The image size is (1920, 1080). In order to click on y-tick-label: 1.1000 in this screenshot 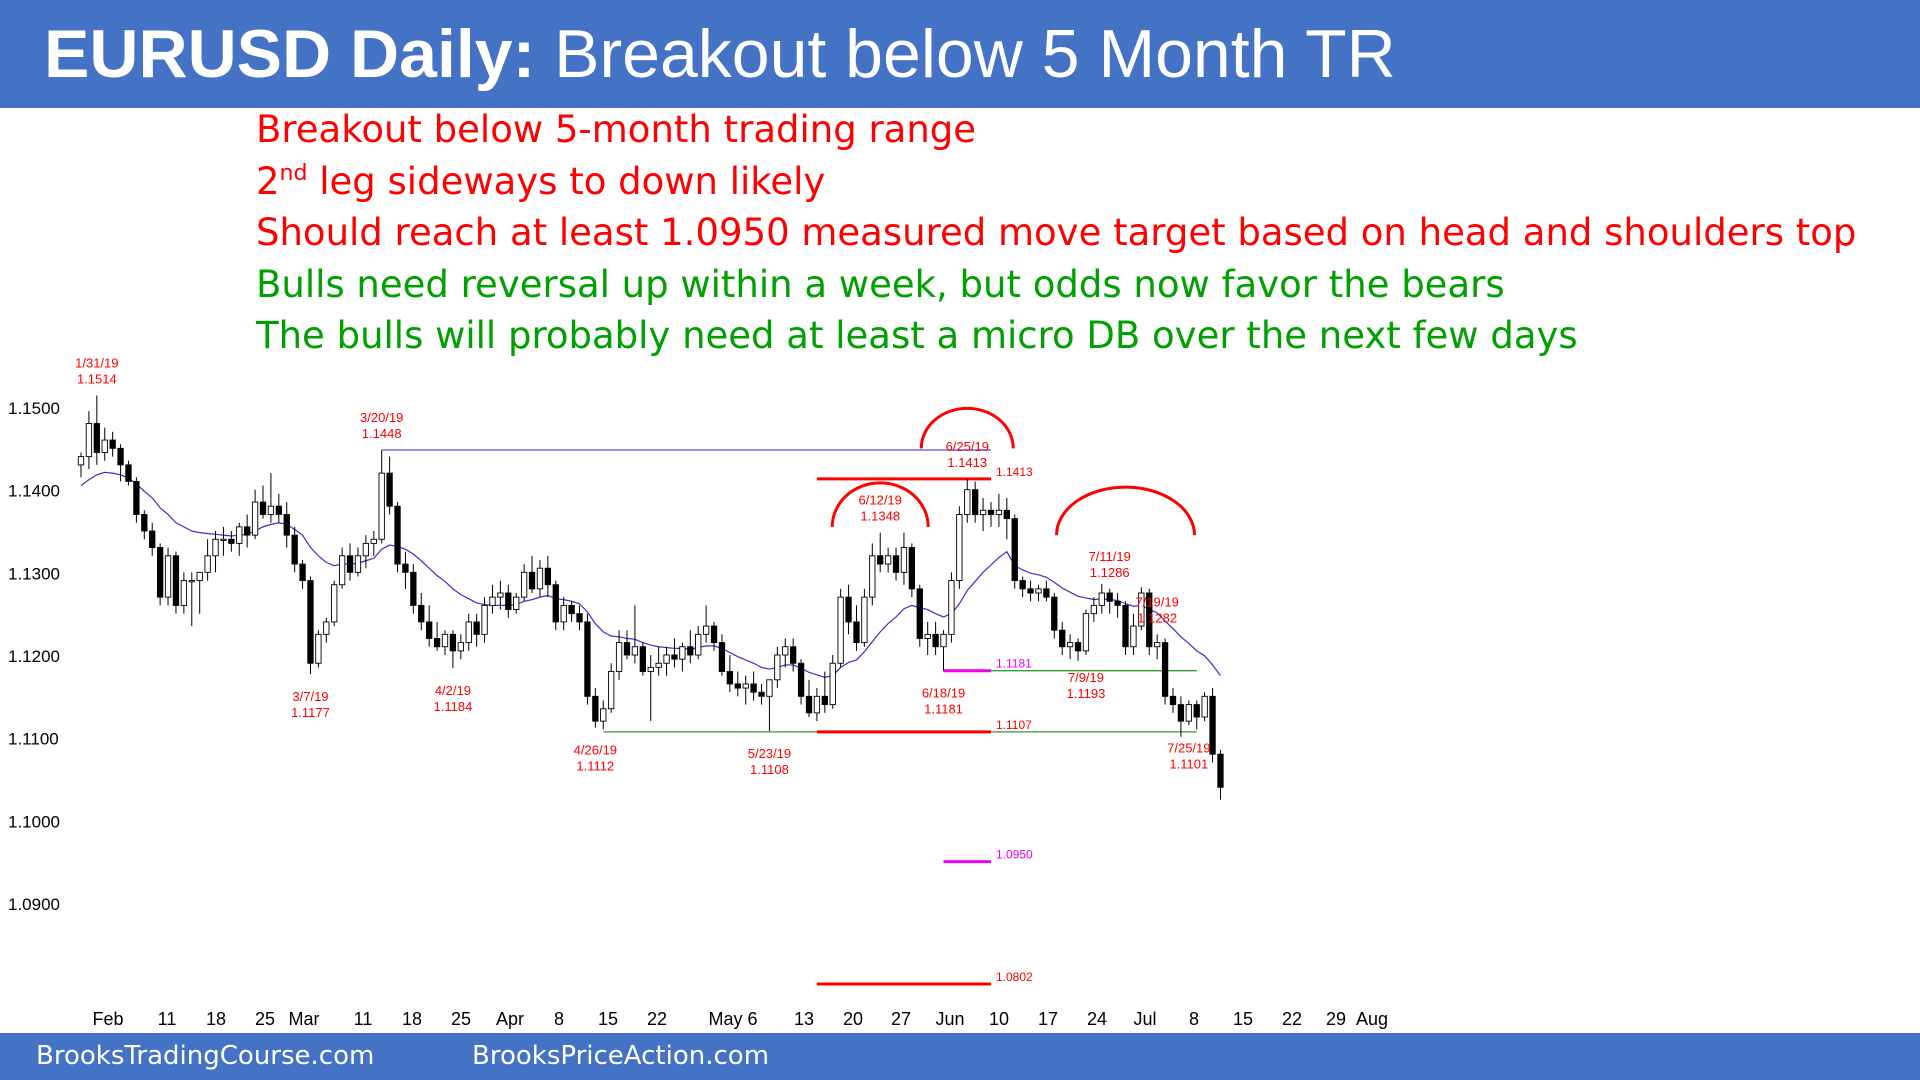, I will do `click(34, 821)`.